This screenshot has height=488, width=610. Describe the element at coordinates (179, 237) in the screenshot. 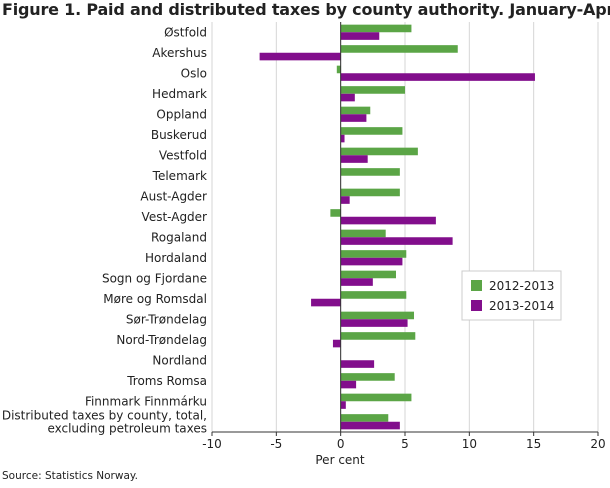

I see `category-label: Rogaland` at that location.